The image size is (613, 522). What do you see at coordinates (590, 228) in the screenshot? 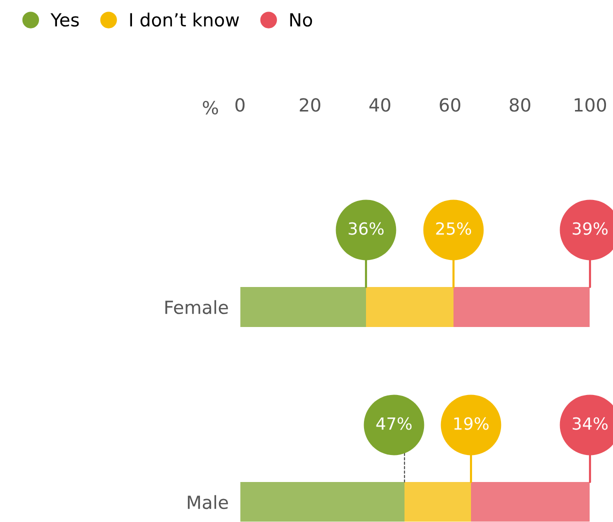
I see `annotation: 39%` at bounding box center [590, 228].